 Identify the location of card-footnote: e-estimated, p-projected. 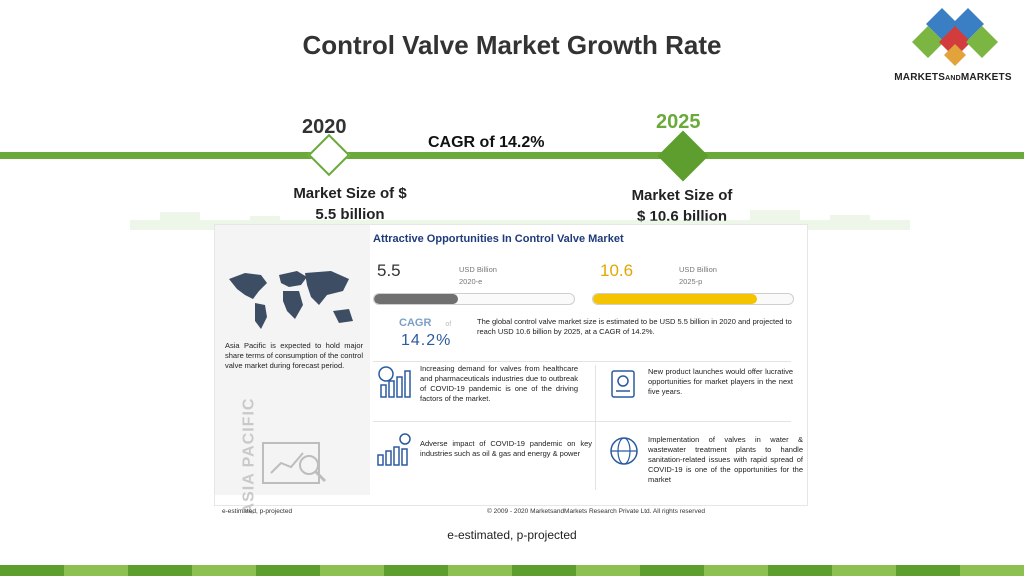
(257, 511).